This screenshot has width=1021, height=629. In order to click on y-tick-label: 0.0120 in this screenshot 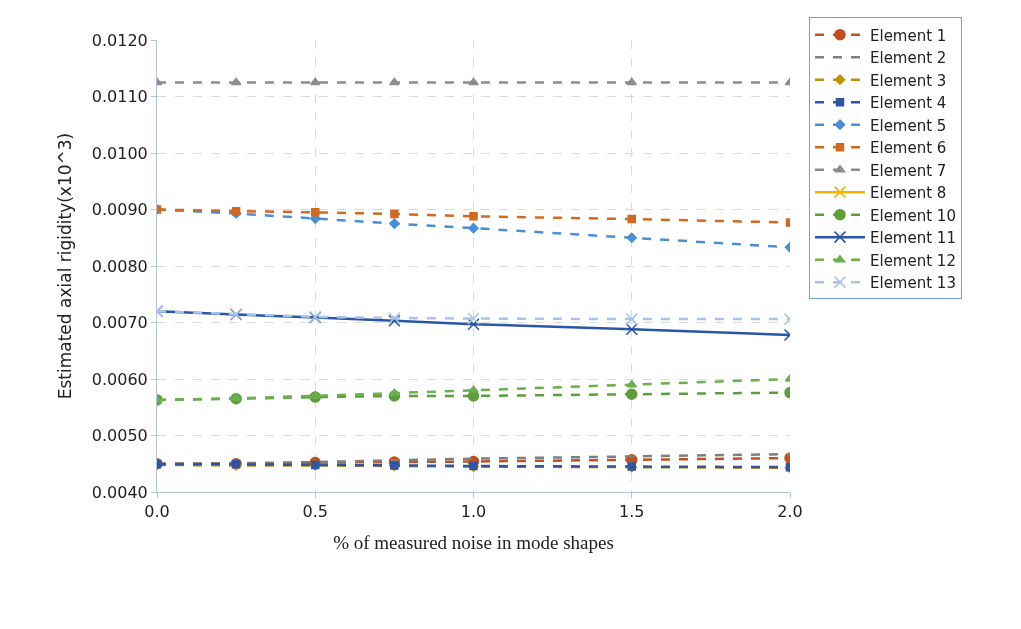, I will do `click(119, 40)`.